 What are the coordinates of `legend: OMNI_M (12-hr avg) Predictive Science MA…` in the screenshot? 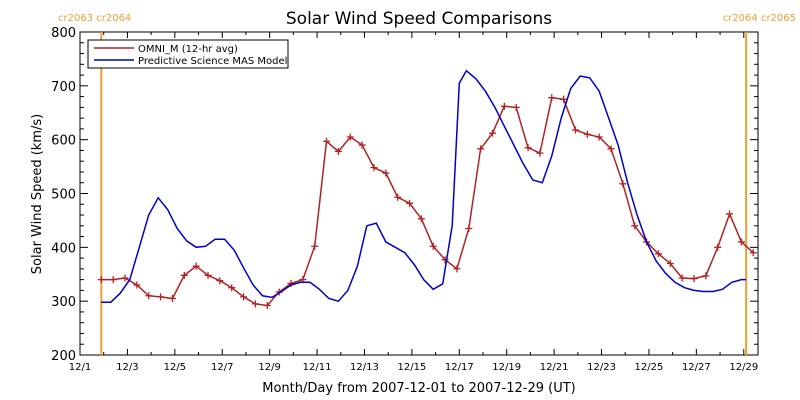 It's located at (188, 54).